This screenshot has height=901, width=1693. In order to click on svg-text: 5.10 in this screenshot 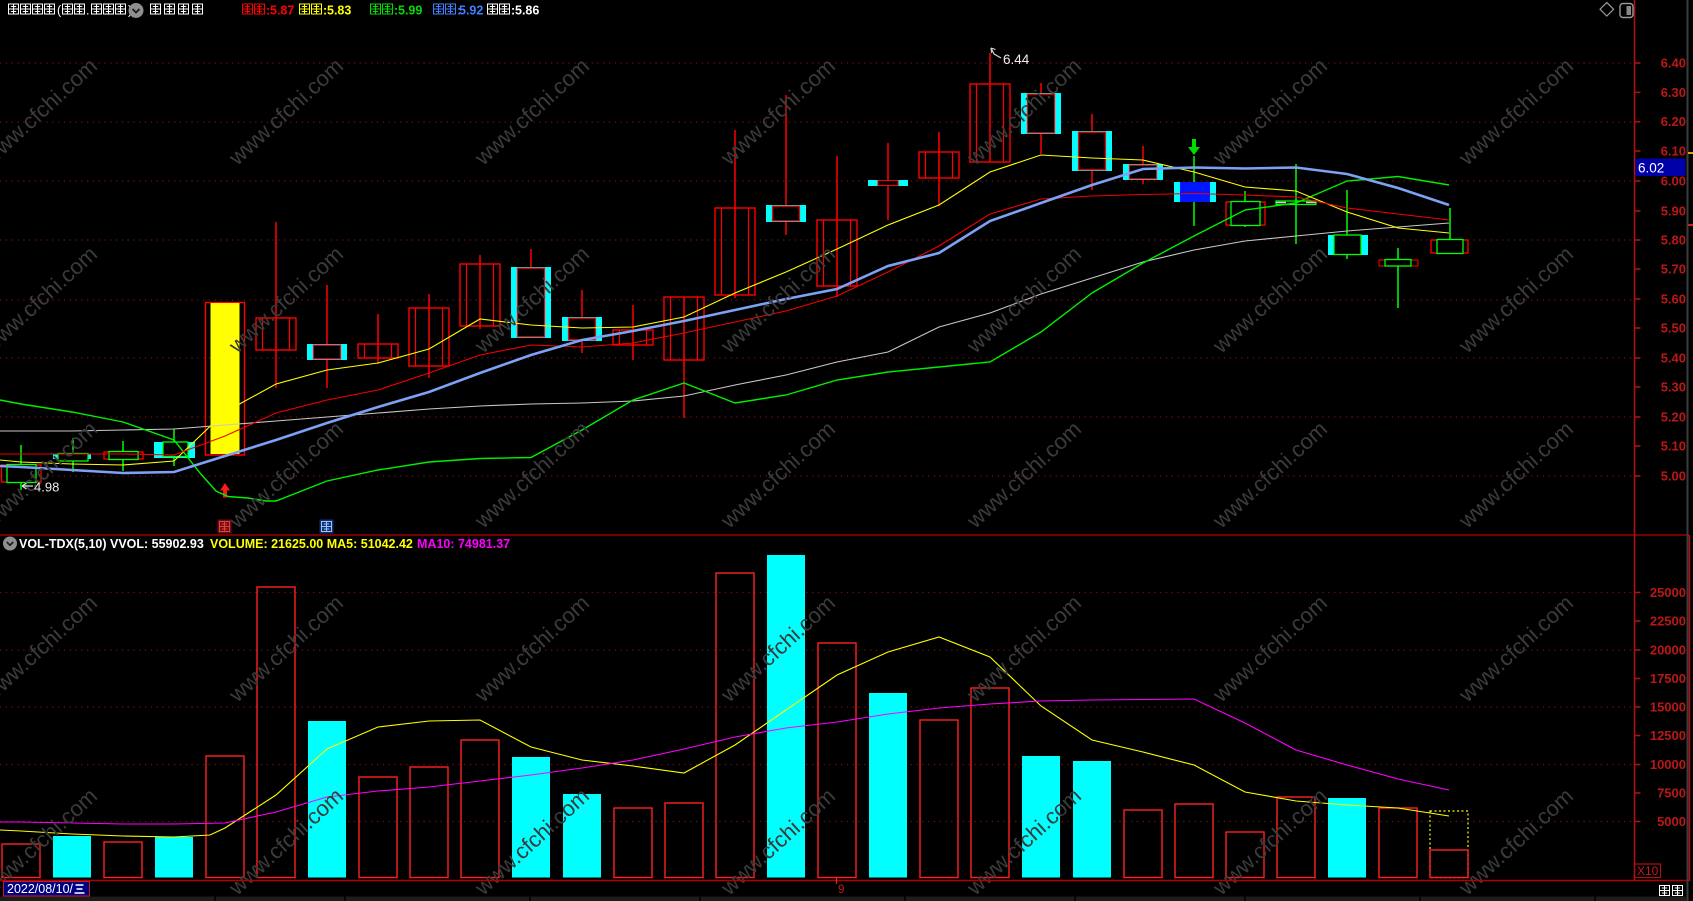, I will do `click(1673, 446)`.